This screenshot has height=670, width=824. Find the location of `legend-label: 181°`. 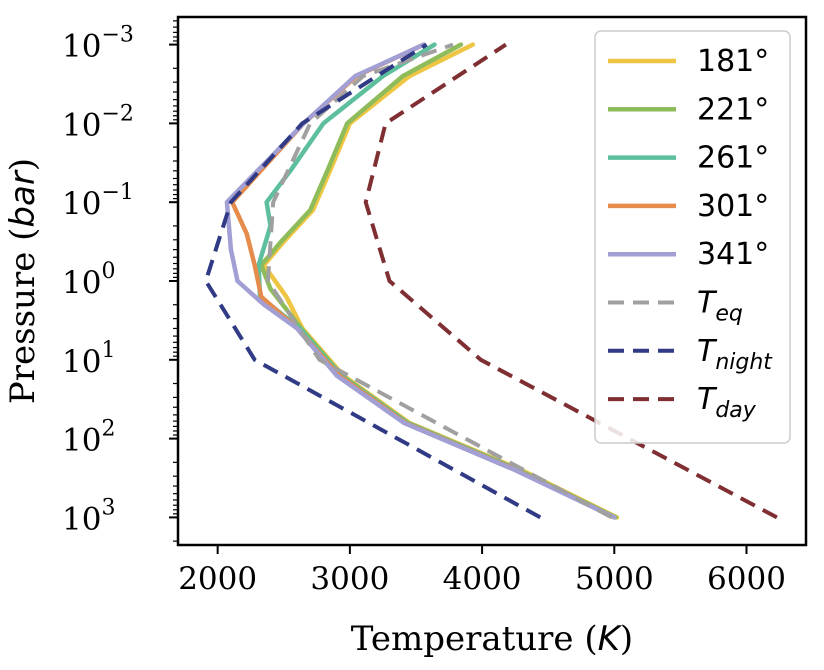

legend-label: 181° is located at coordinates (733, 61).